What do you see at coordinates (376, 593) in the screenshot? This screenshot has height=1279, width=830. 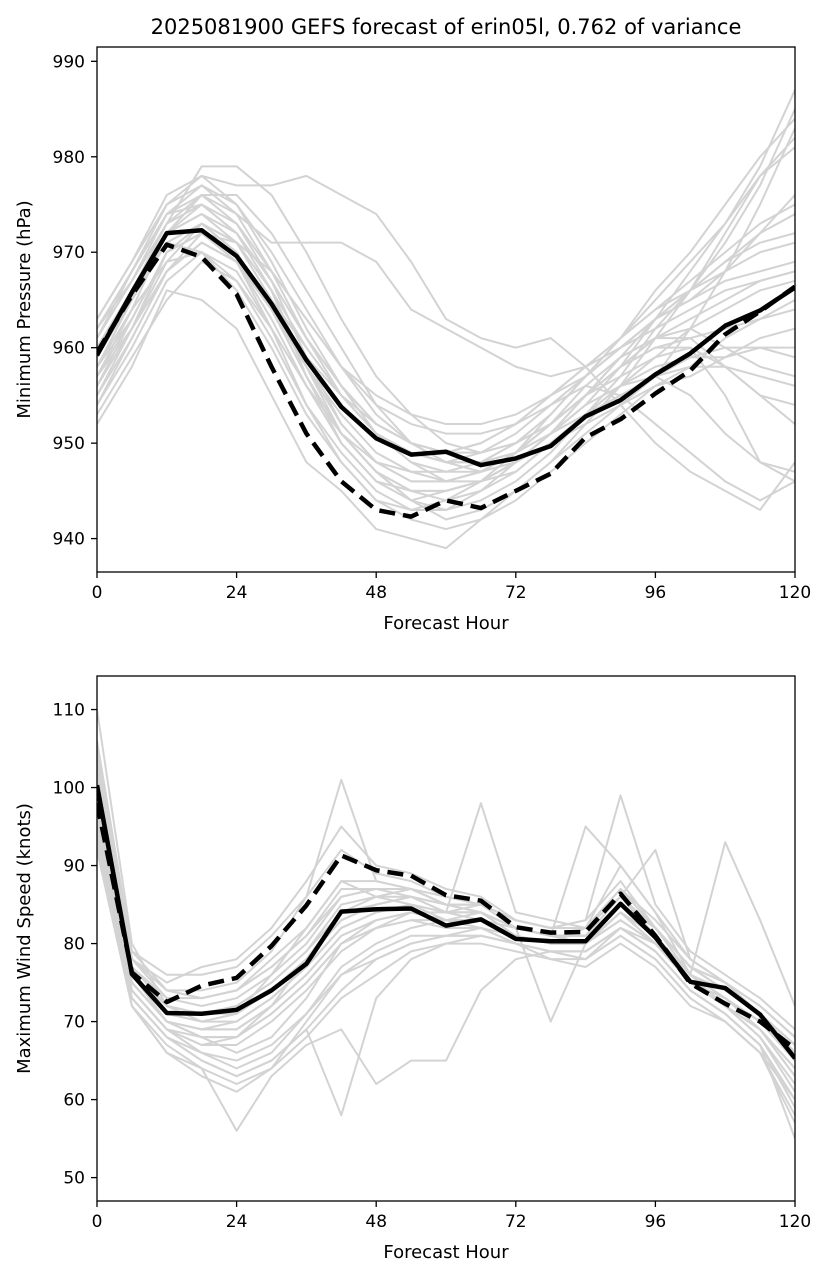 I see `pressure-x-tick-label: 48` at bounding box center [376, 593].